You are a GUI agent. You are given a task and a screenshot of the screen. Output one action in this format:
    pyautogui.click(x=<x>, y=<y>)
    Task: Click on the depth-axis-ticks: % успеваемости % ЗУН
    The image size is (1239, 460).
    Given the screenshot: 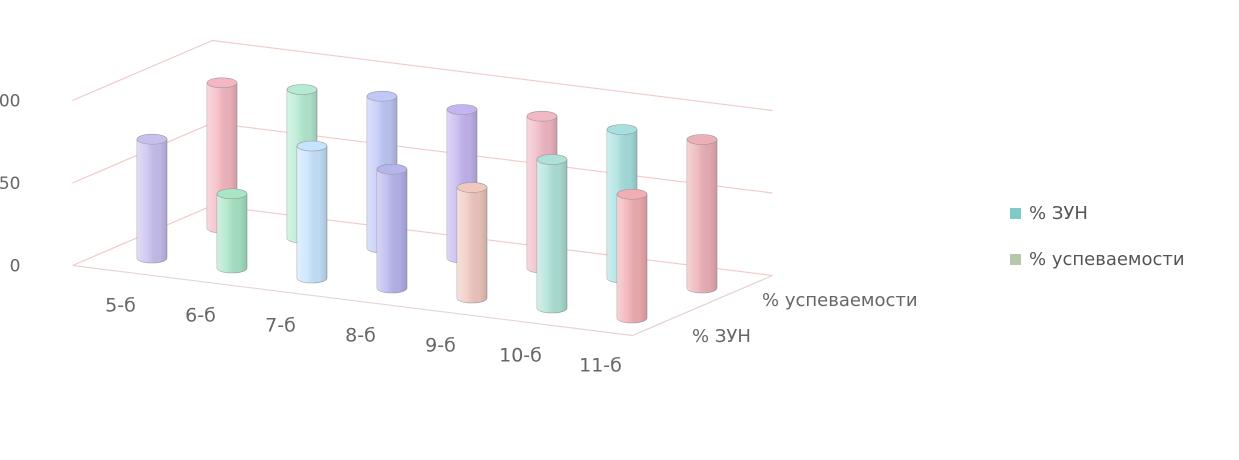 What is the action you would take?
    pyautogui.click(x=805, y=318)
    